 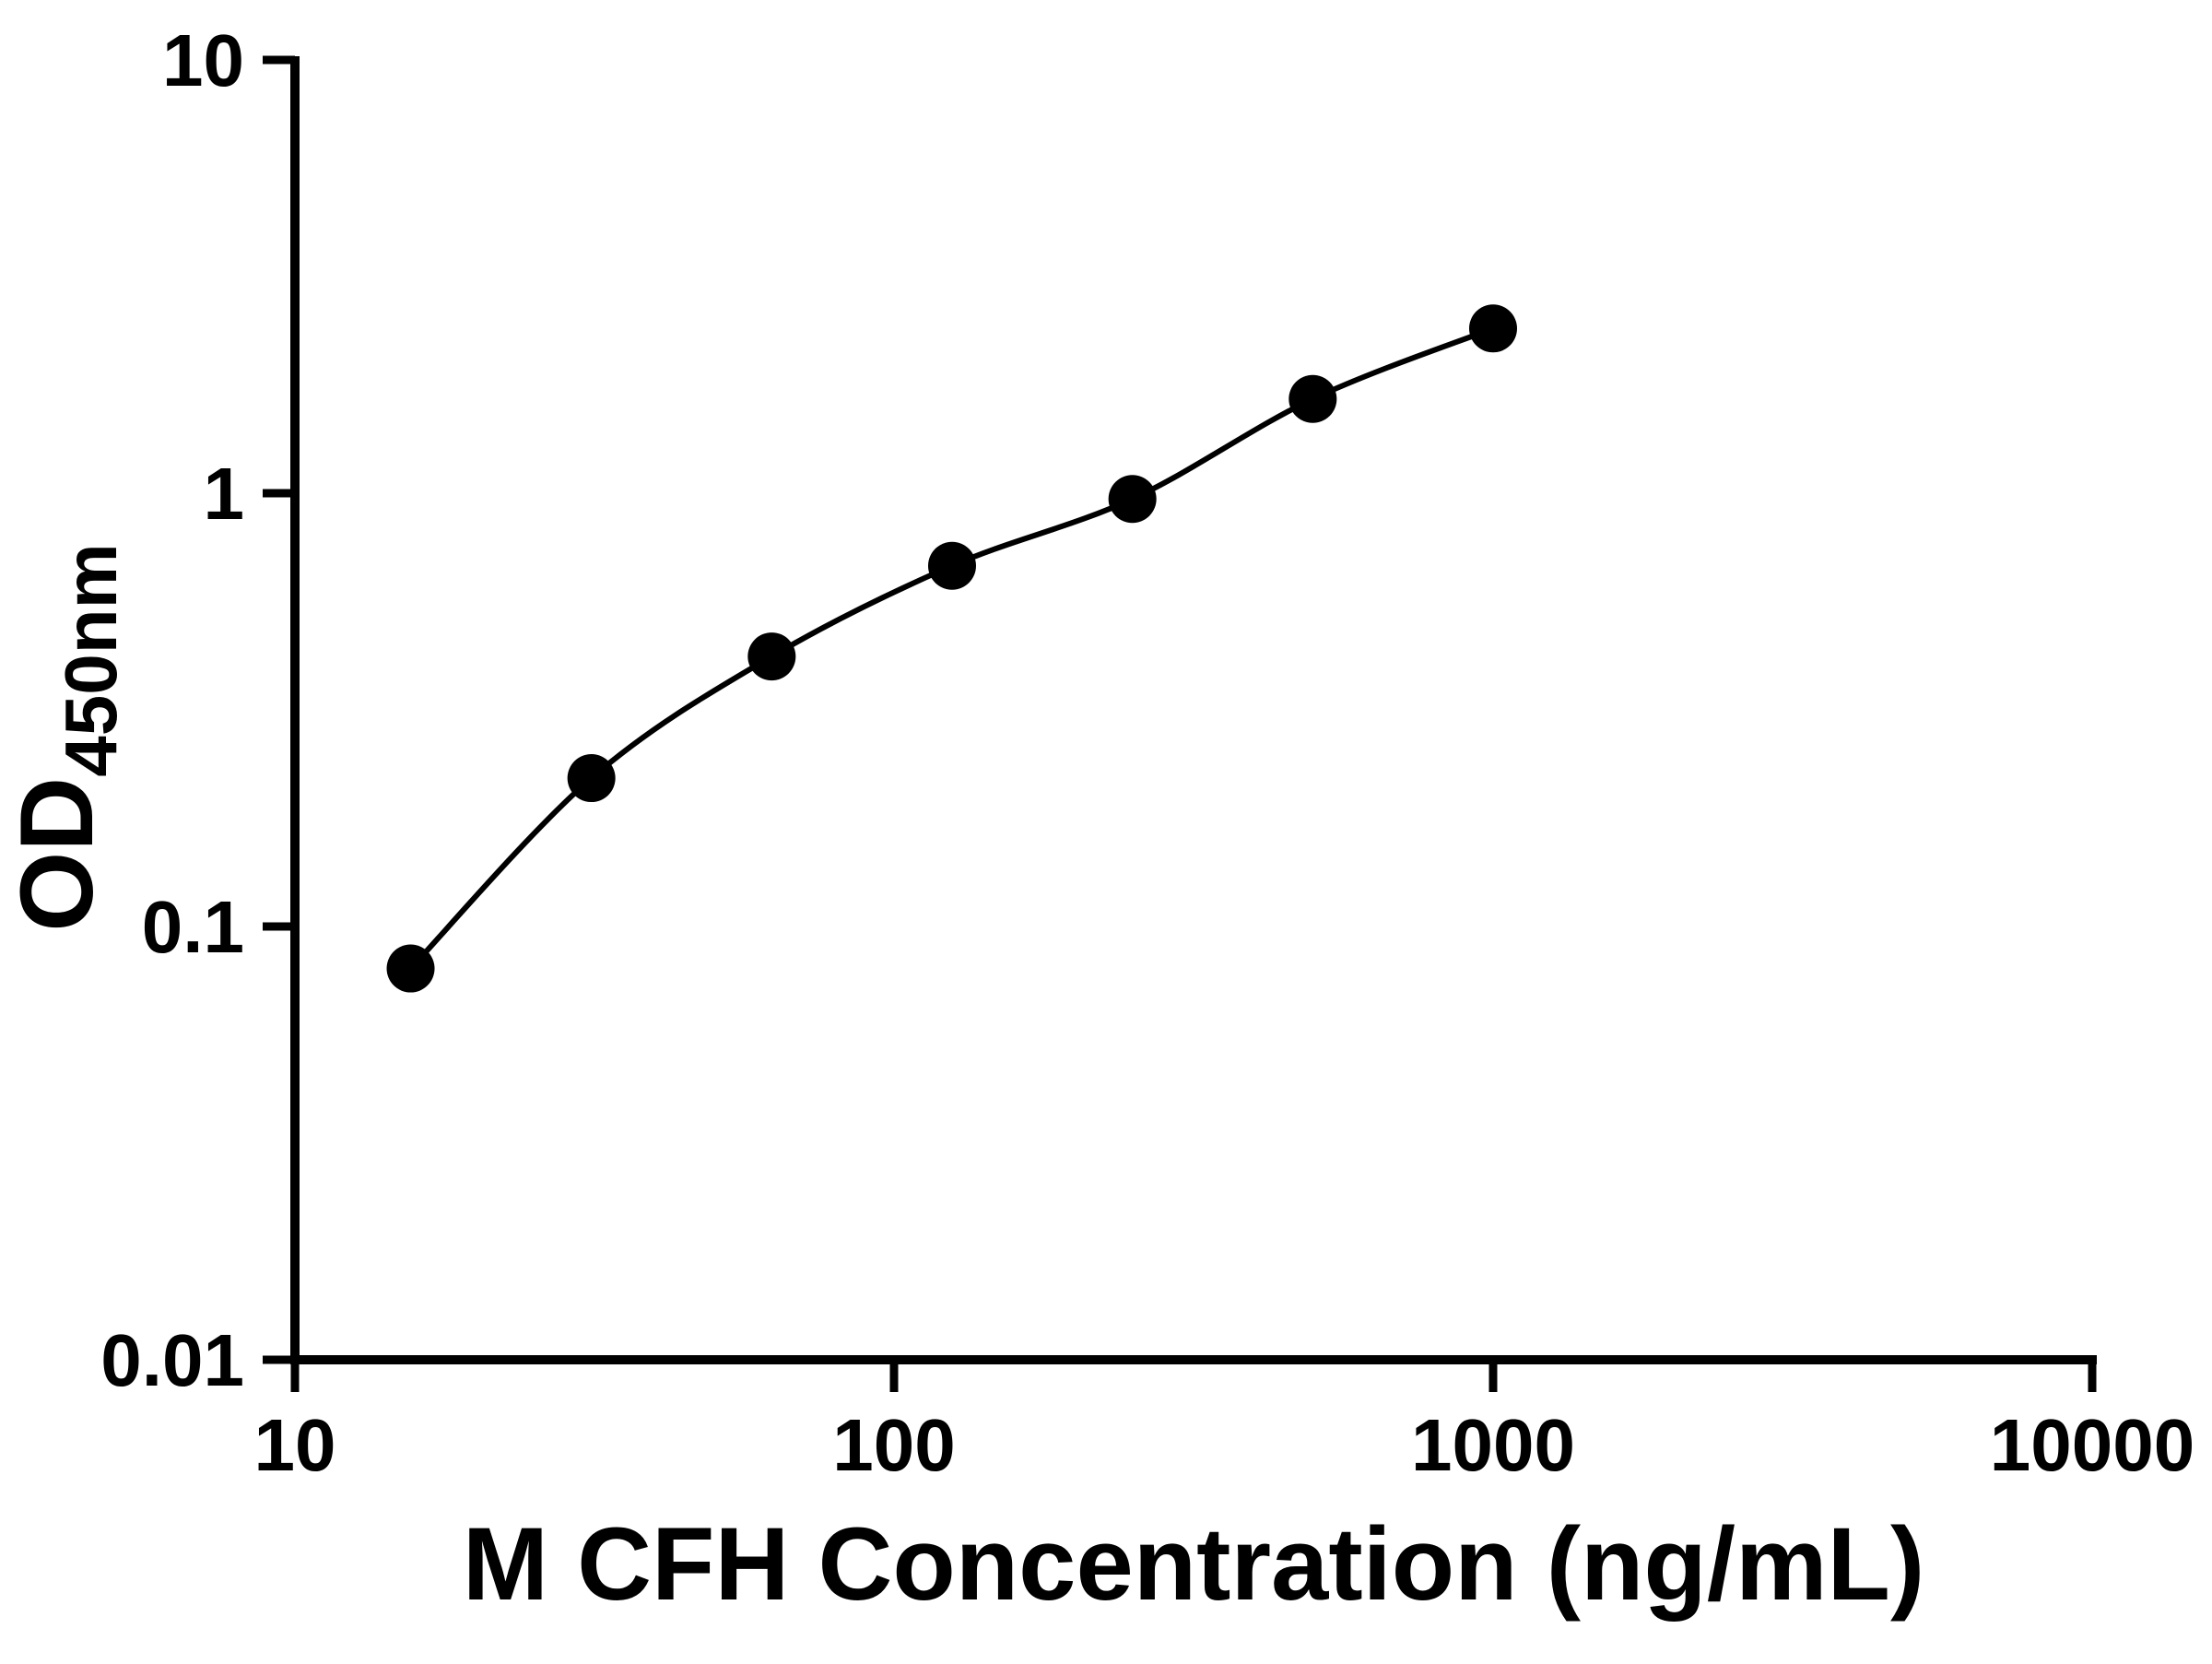 What do you see at coordinates (1193, 1564) in the screenshot?
I see `x-axis-title: M CFH Concentration (ng/mL)` at bounding box center [1193, 1564].